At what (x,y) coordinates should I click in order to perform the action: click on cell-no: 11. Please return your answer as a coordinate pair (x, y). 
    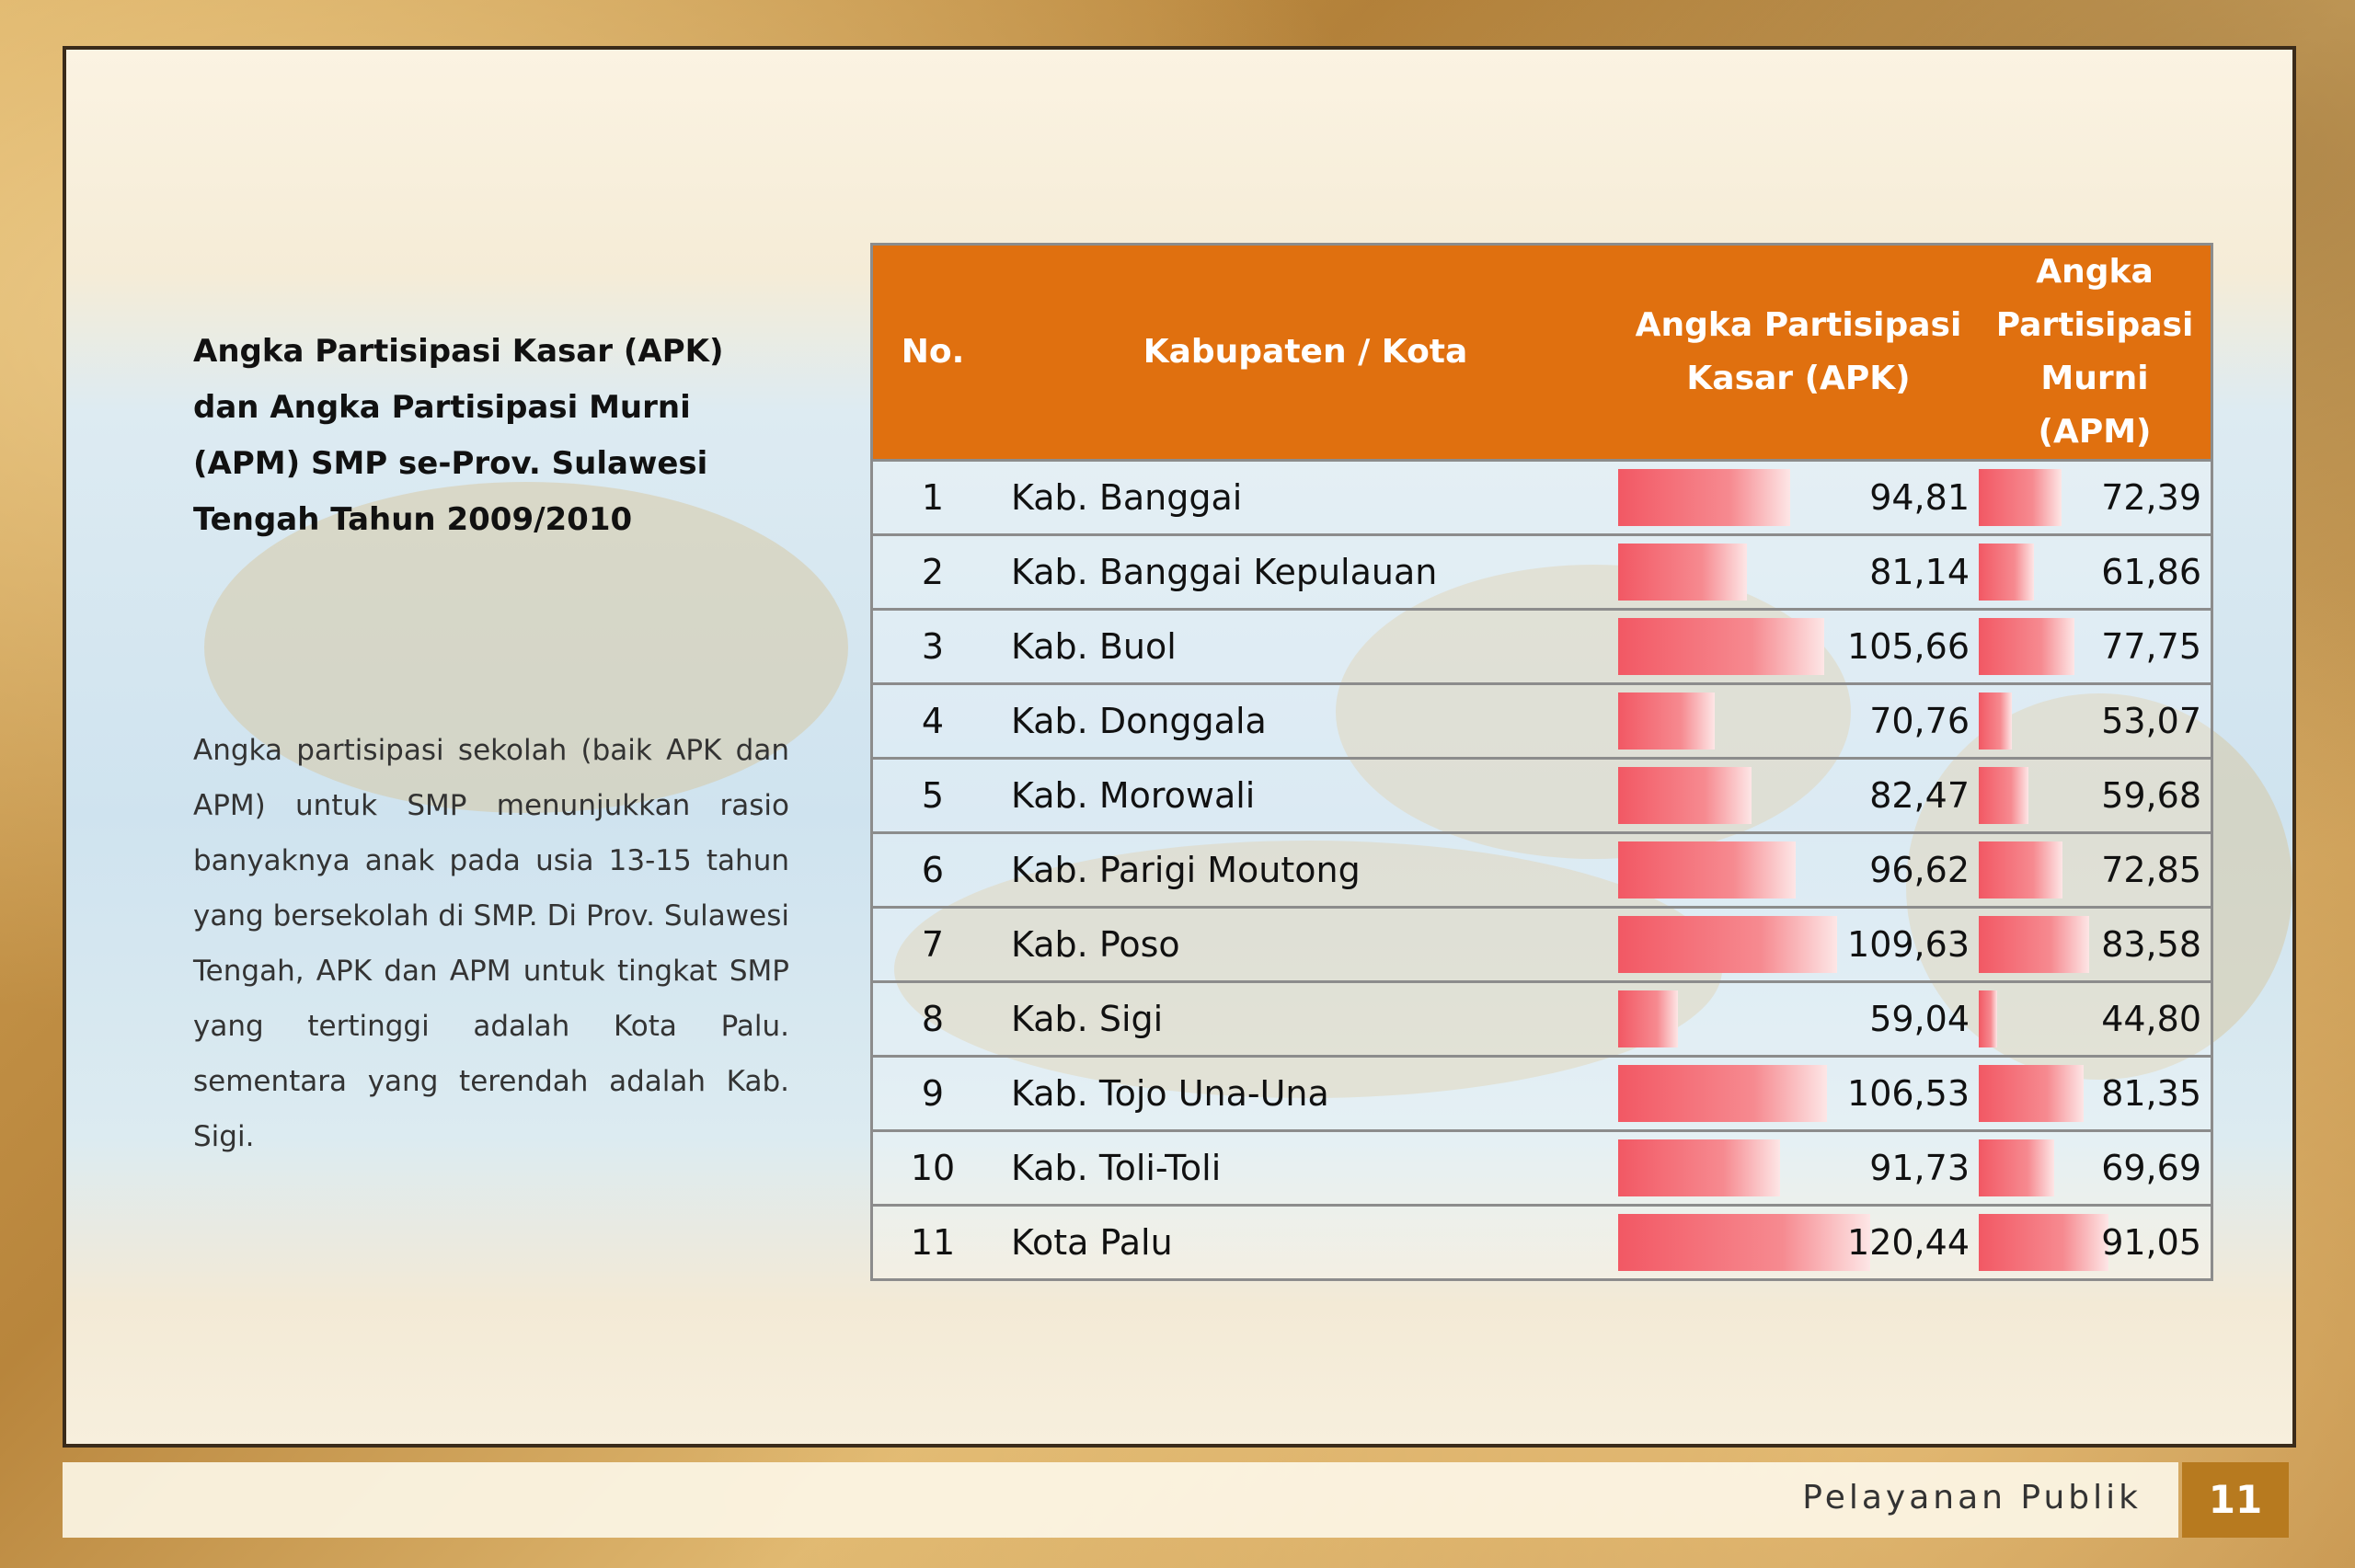
    Looking at the image, I should click on (933, 1241).